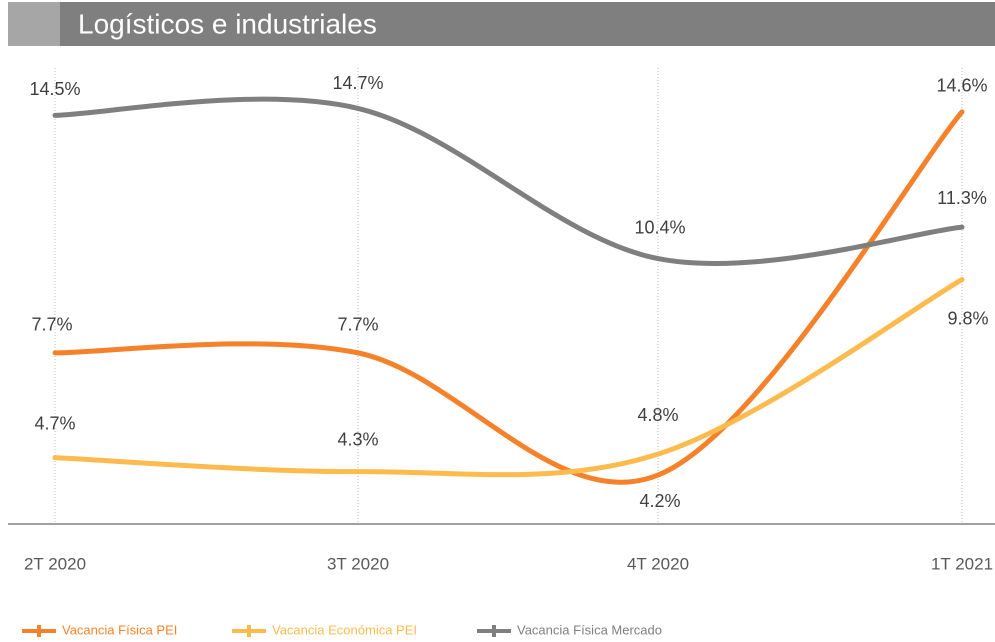 Image resolution: width=995 pixels, height=642 pixels. Describe the element at coordinates (501, 24) in the screenshot. I see `title-bar` at that location.